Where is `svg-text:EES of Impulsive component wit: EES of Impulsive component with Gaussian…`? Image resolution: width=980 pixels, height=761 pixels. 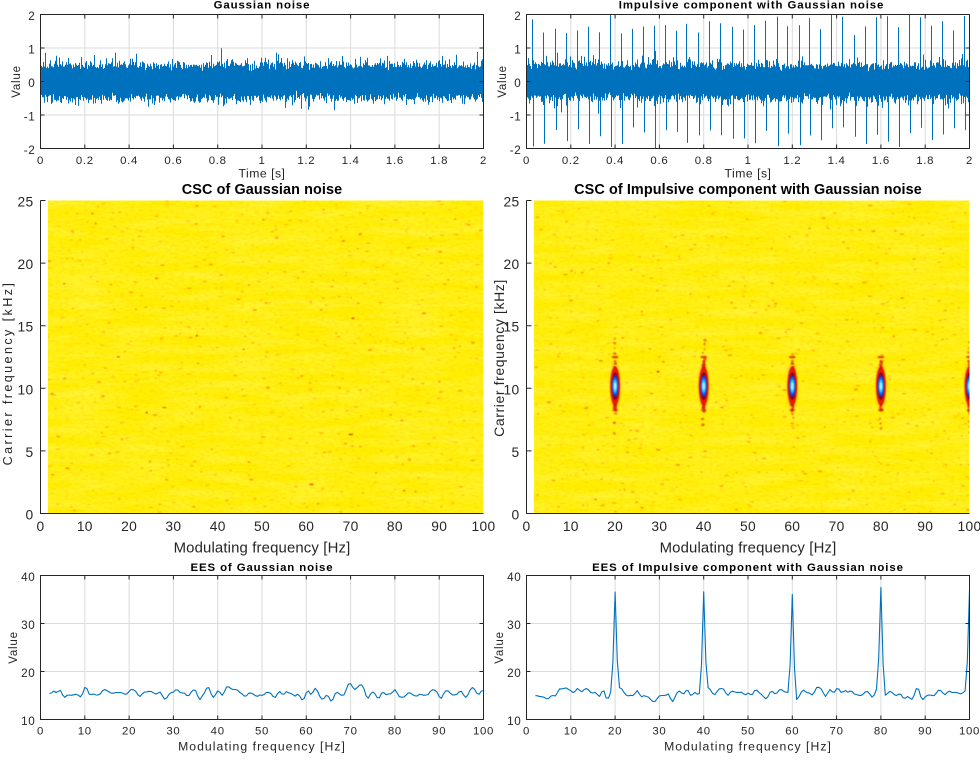
svg-text:EES of Impulsive component wit: EES of Impulsive component with Gaussian… is located at coordinates (748, 568).